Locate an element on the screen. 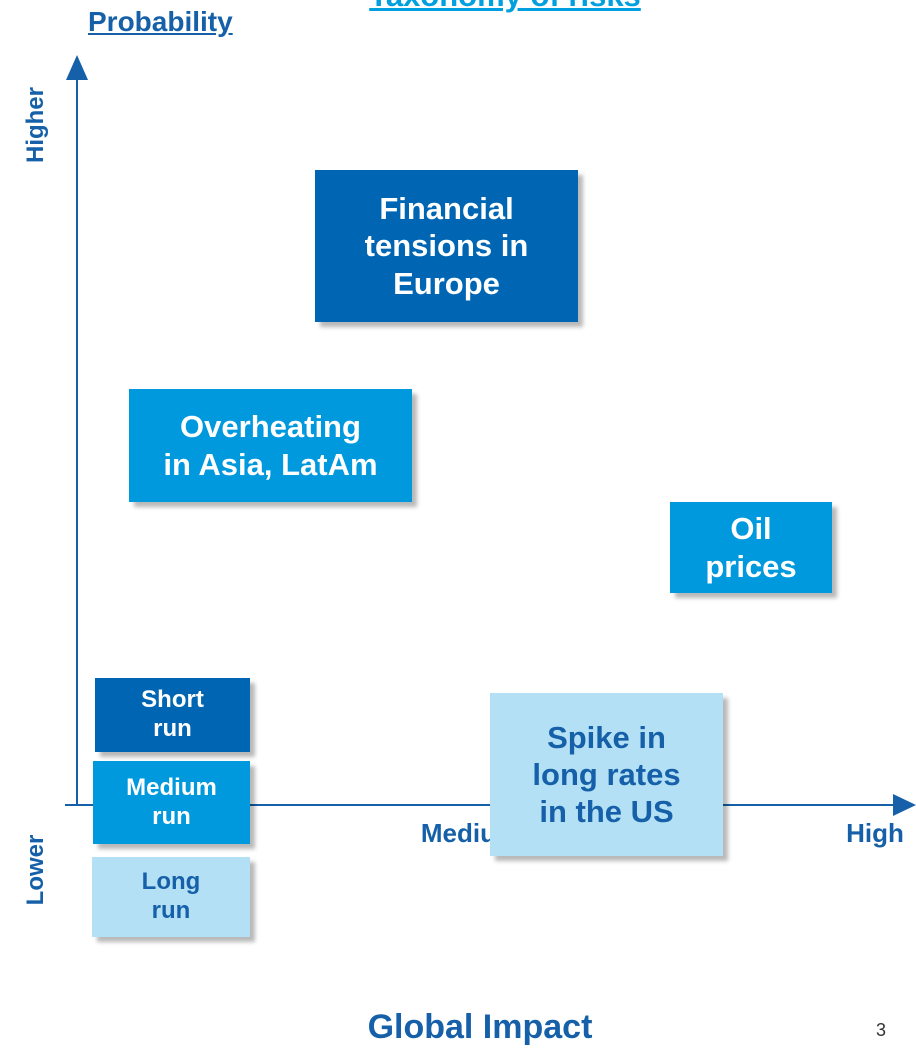 This screenshot has width=916, height=1056. box-text: Medium is located at coordinates (171, 787).